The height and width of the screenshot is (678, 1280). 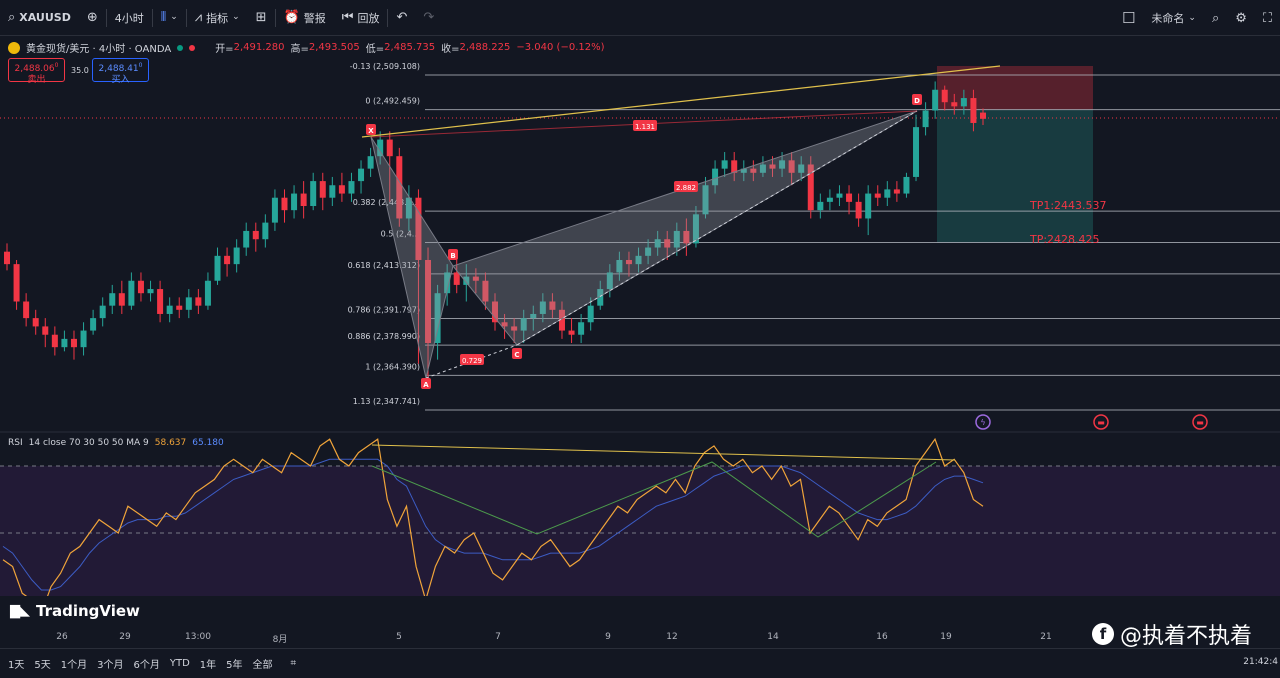 What do you see at coordinates (361, 18) in the screenshot?
I see `replay-button: ⏮ 回放` at bounding box center [361, 18].